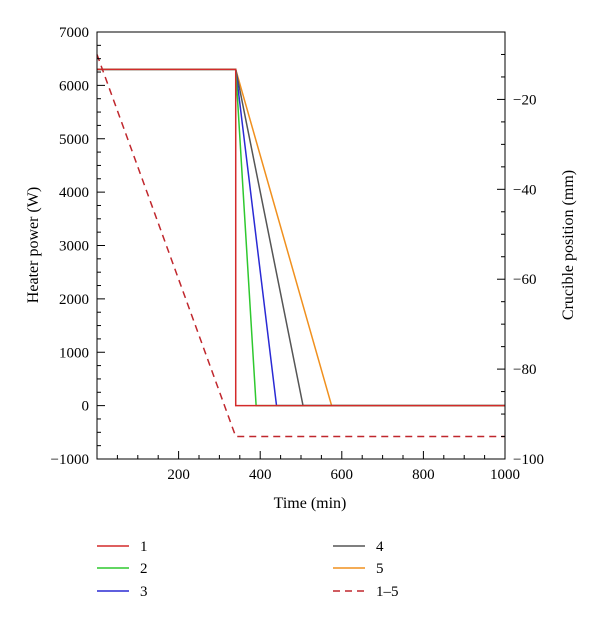 The image size is (600, 626). Describe the element at coordinates (74, 193) in the screenshot. I see `y-left-tick-label: 4000` at that location.